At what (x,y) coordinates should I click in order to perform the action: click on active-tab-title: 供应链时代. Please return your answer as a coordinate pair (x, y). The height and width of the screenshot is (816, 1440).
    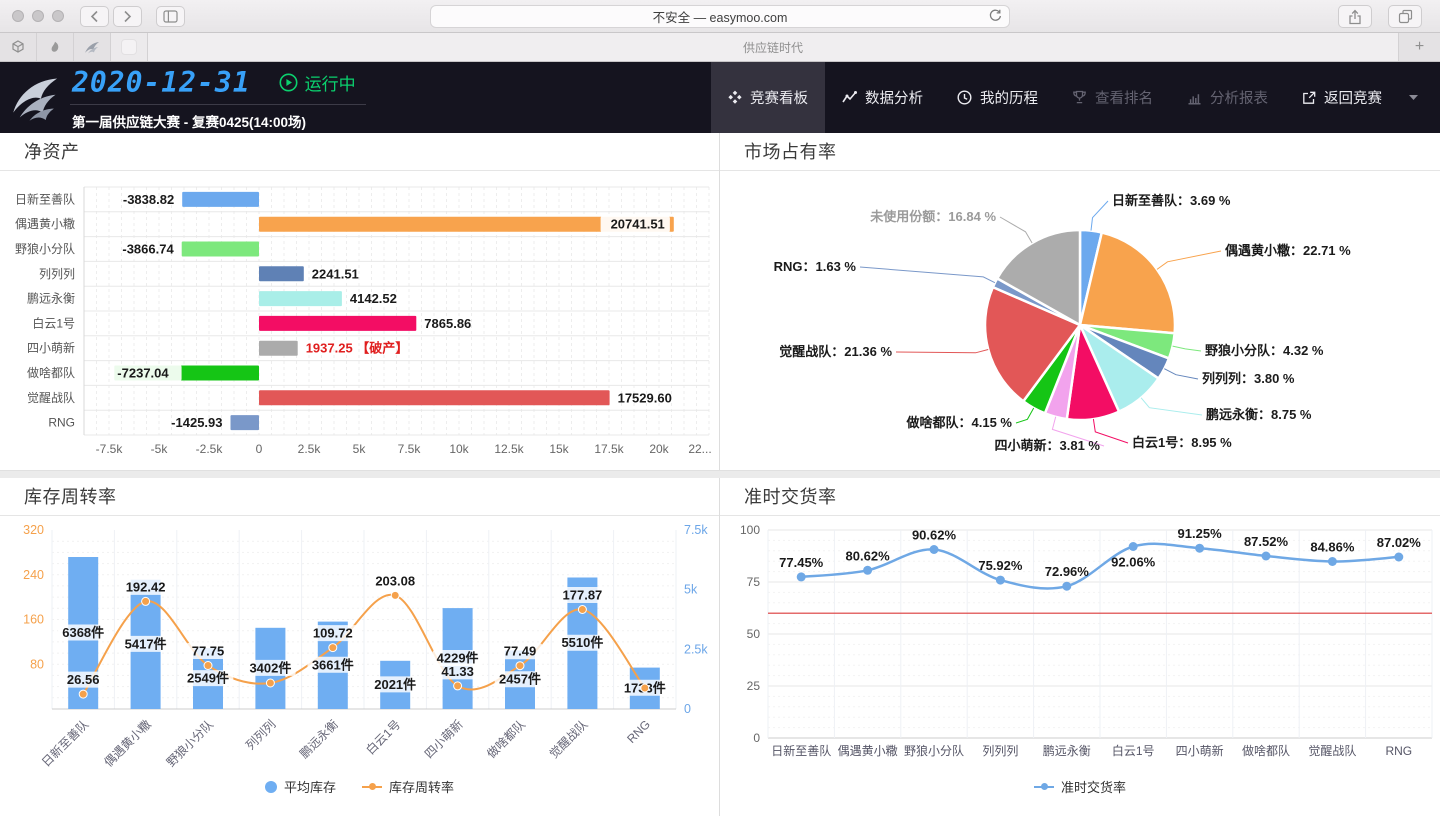
    Looking at the image, I should click on (772, 47).